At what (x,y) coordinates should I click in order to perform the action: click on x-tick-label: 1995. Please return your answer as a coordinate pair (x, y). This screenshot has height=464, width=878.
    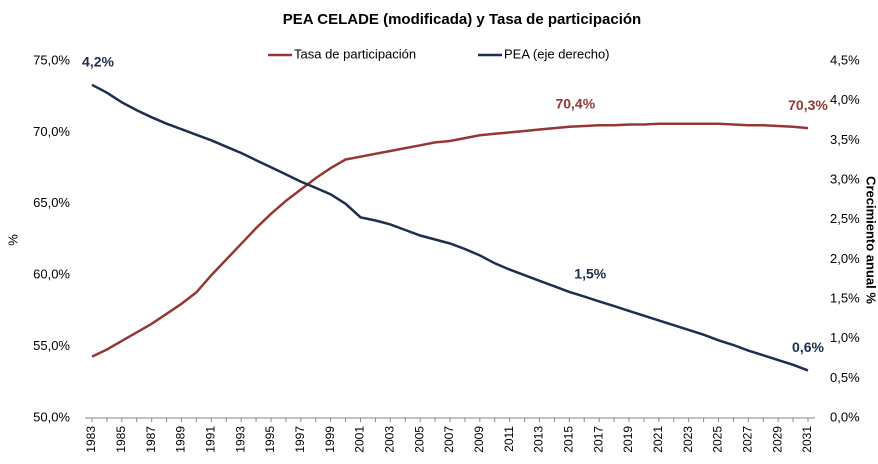
    Looking at the image, I should click on (270, 439).